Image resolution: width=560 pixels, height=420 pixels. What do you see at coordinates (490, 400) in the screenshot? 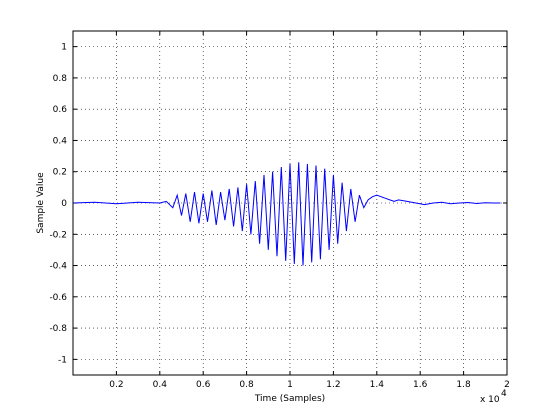
I see `x-axis-multiplier: x 10` at bounding box center [490, 400].